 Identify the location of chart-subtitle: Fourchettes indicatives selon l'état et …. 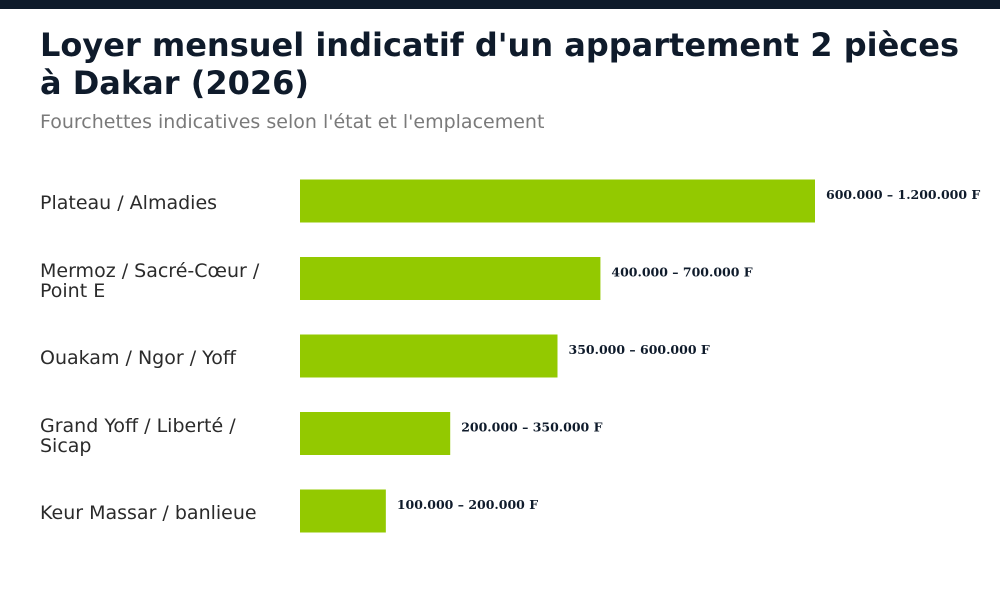
(292, 122).